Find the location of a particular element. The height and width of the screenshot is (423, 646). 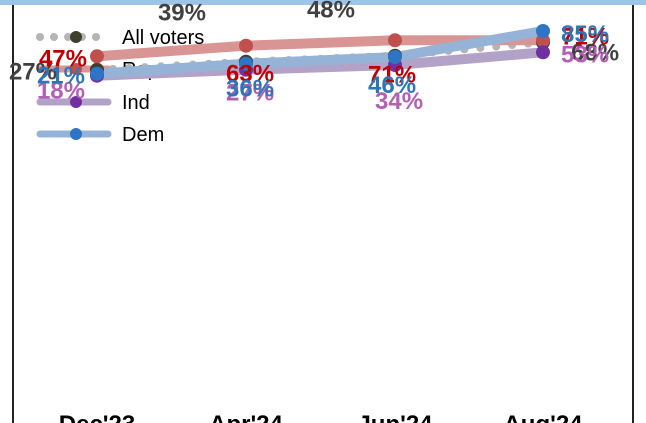

x-tick-label-dec-23: Dec'23 is located at coordinates (97, 417).